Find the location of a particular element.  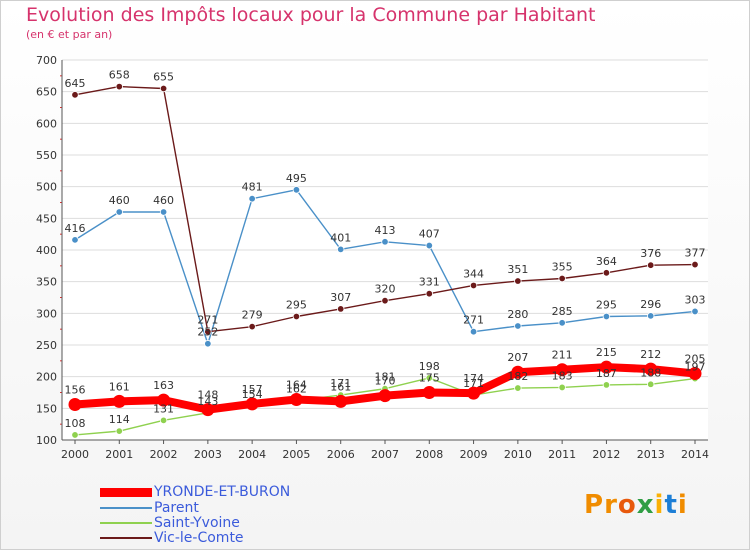

legend-item-vic-le-comte: Vic-le-Comte is located at coordinates (172, 538).